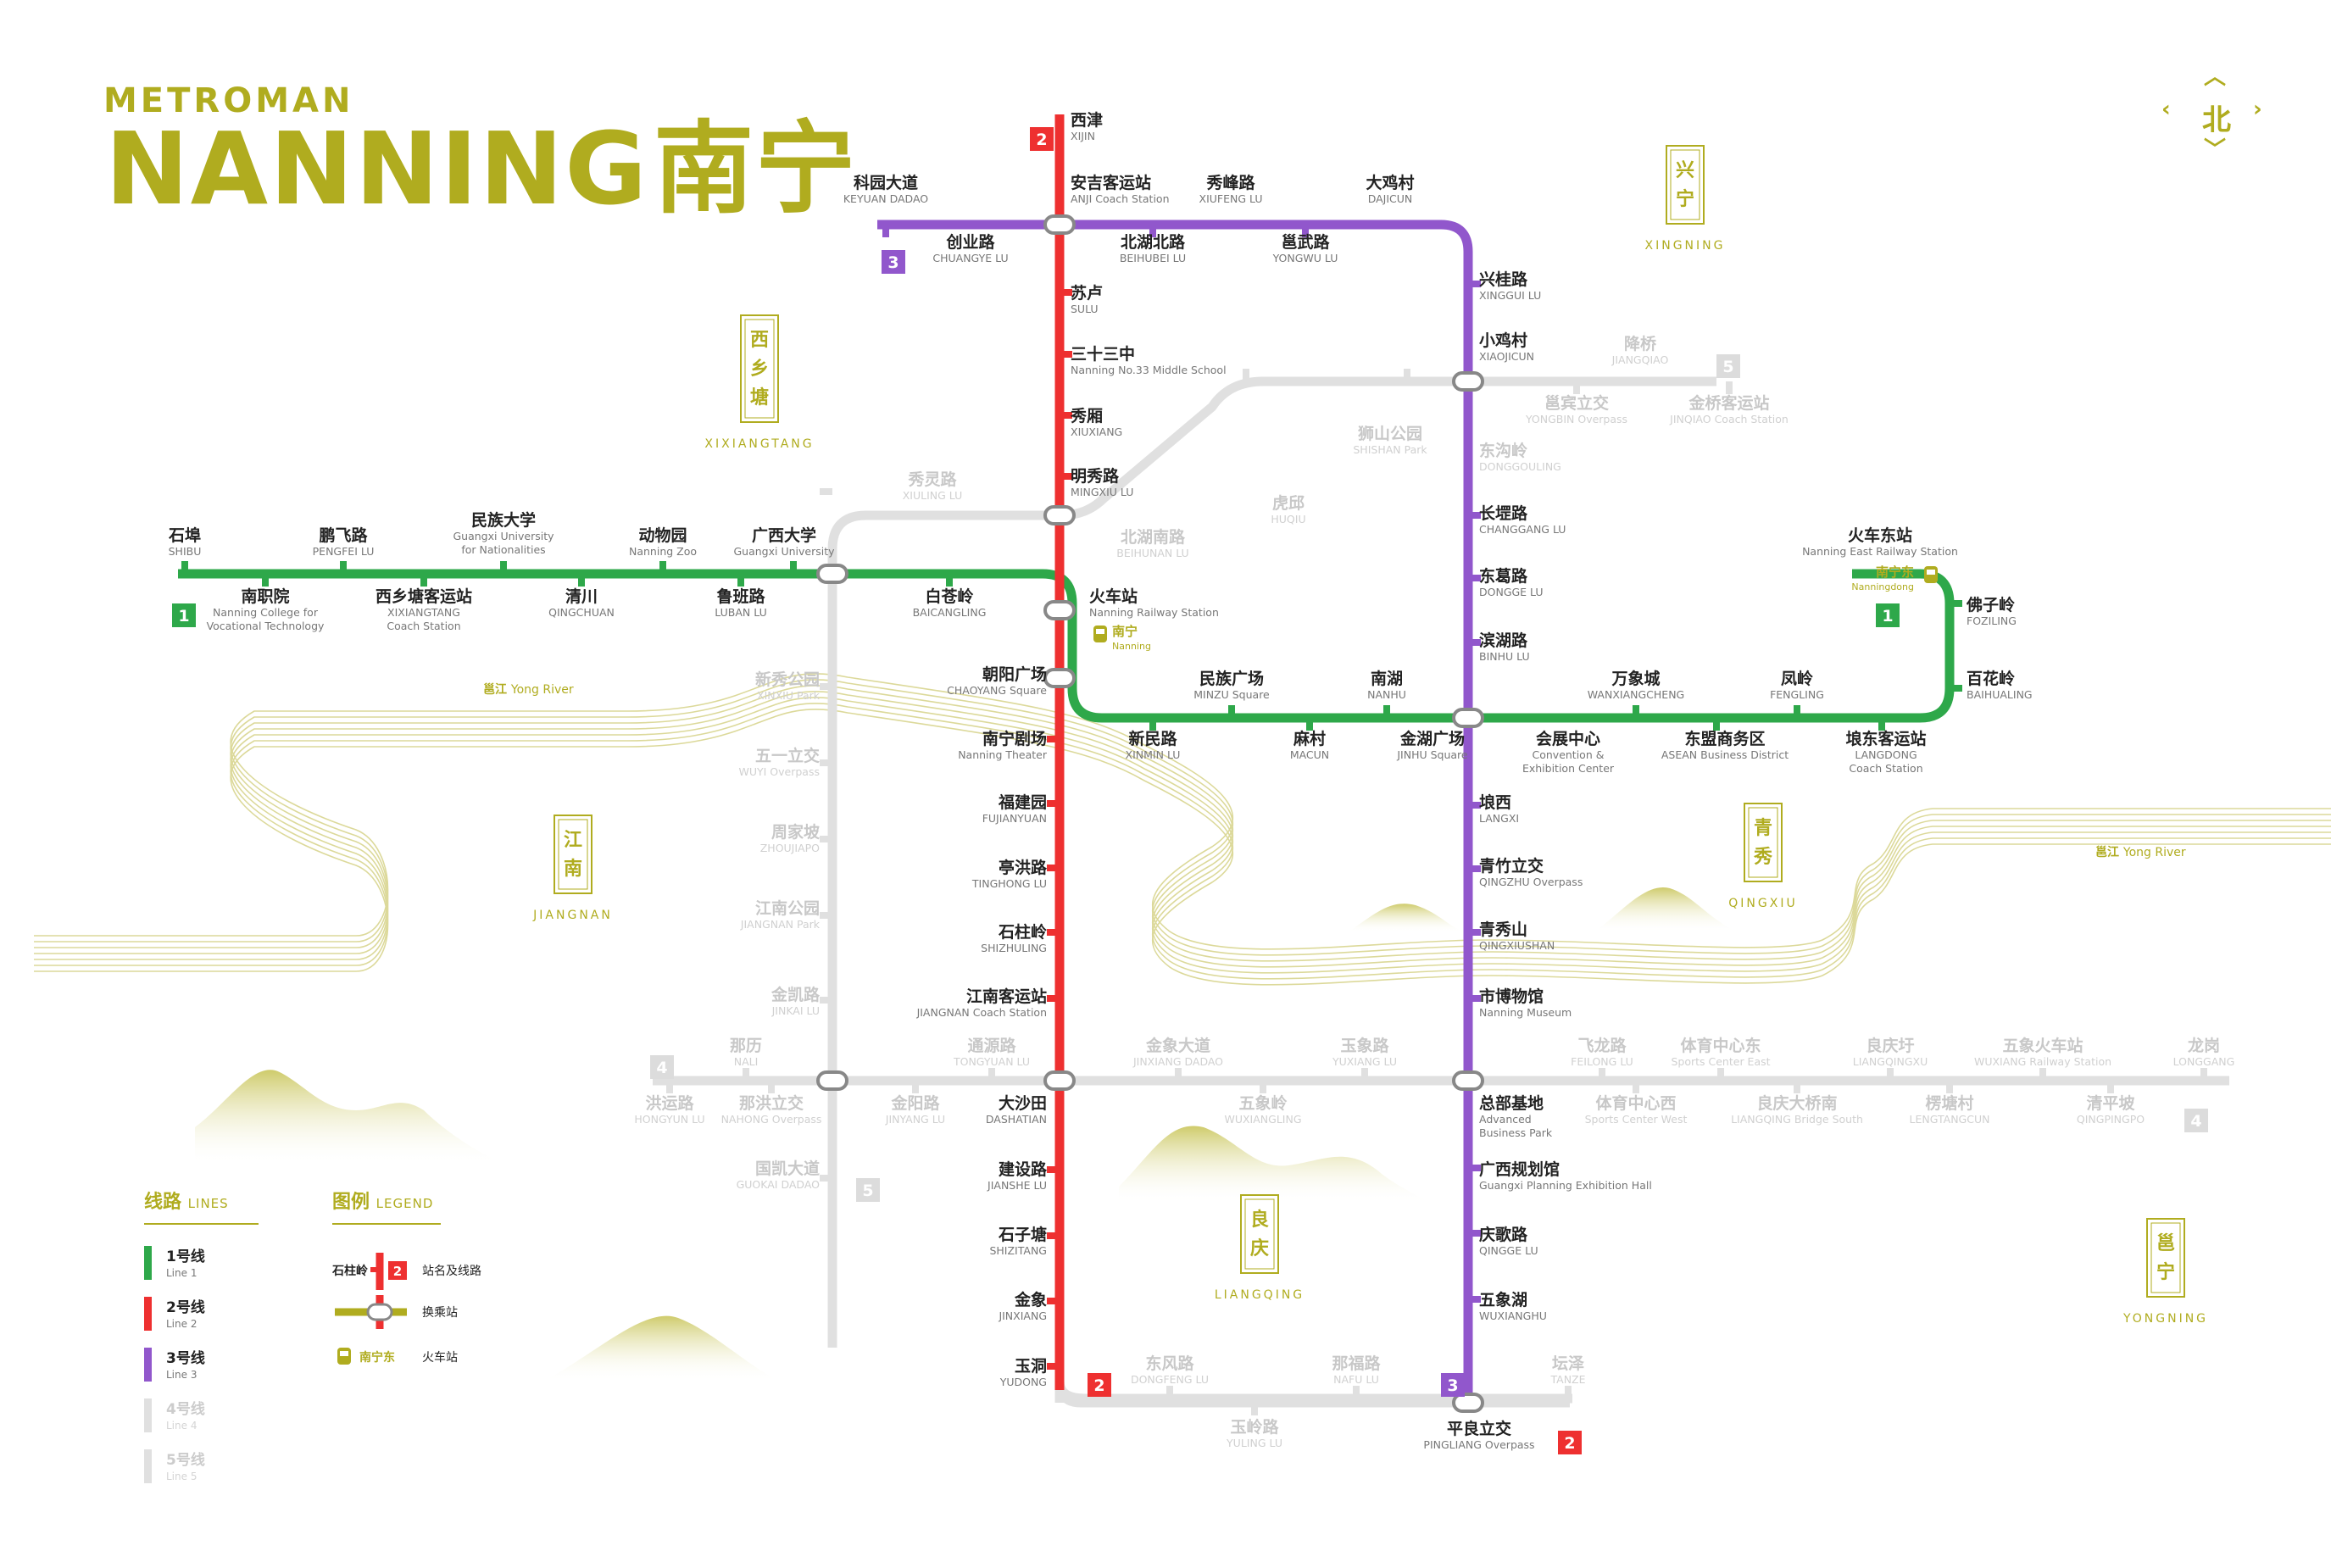  What do you see at coordinates (185, 1460) in the screenshot?
I see `line-name-zh: 5号线` at bounding box center [185, 1460].